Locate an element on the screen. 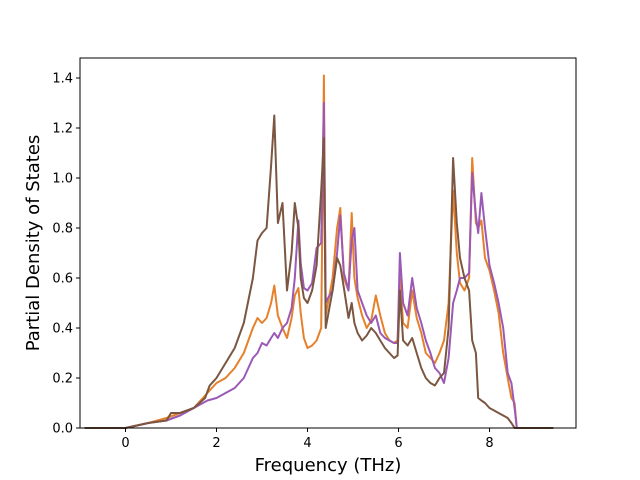 The height and width of the screenshot is (480, 640). y-tick-label: 0.0 is located at coordinates (62, 429).